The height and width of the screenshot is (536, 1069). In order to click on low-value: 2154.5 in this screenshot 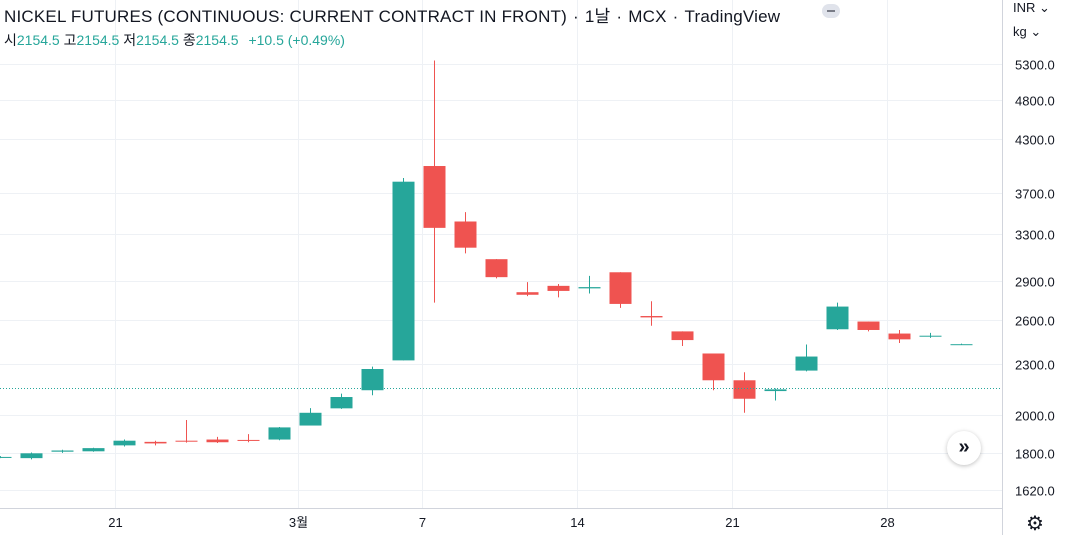, I will do `click(157, 40)`.